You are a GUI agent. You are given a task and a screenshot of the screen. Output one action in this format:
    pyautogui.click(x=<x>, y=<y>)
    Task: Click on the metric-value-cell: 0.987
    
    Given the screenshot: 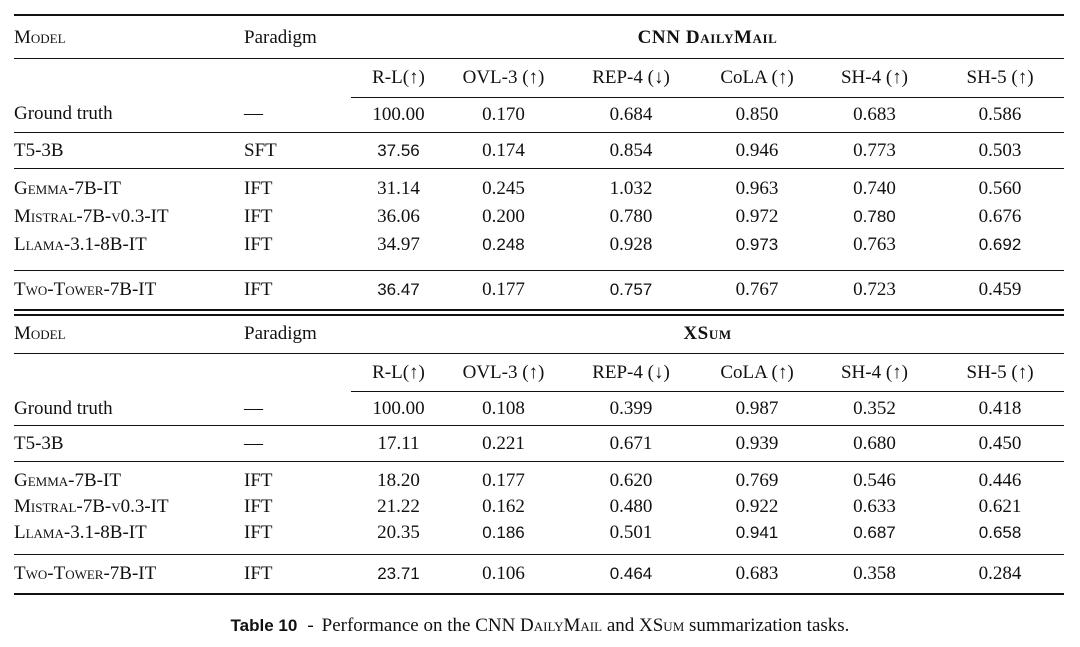 What is the action you would take?
    pyautogui.click(x=757, y=409)
    